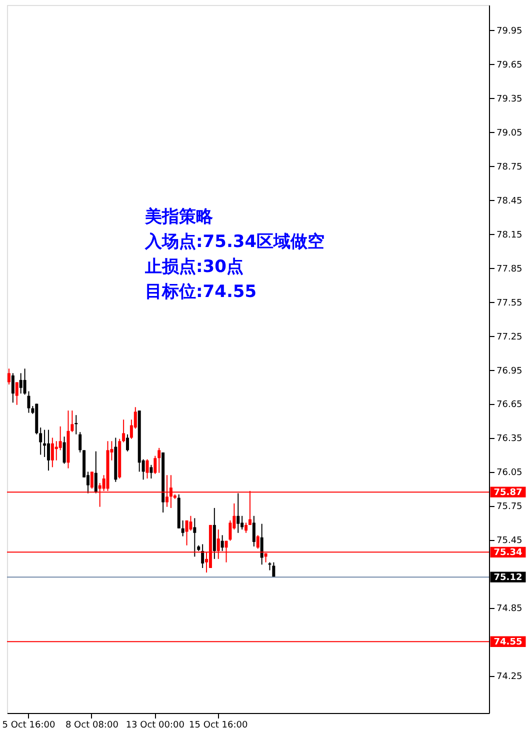 The image size is (529, 734). What do you see at coordinates (509, 133) in the screenshot?
I see `y-tick-label: 79.05` at bounding box center [509, 133].